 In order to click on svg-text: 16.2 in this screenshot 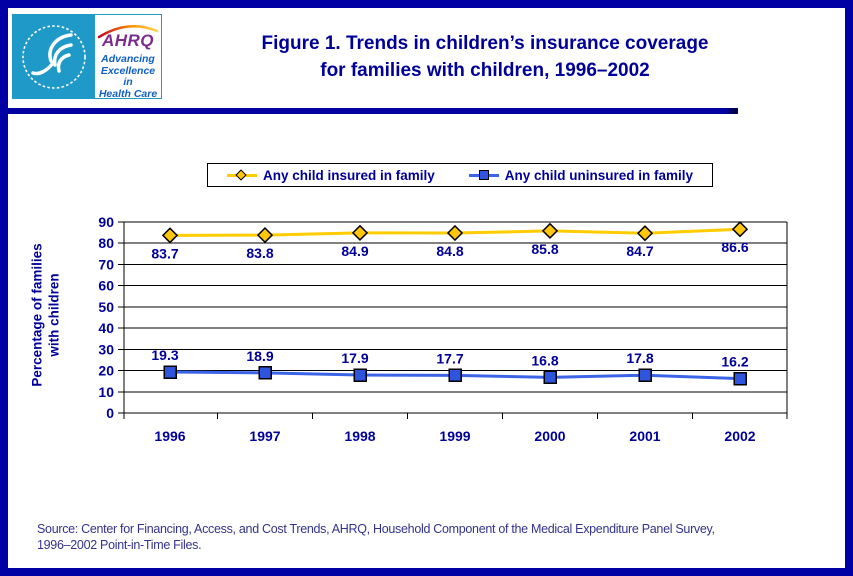, I will do `click(734, 362)`.